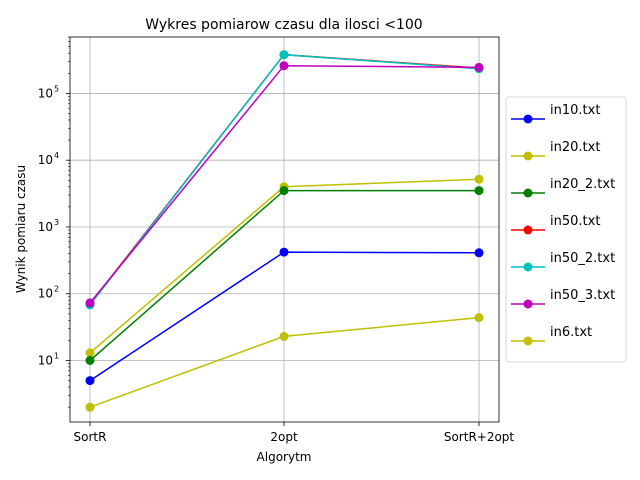 This screenshot has height=480, width=640. I want to click on legend-label: in10.txt, so click(575, 110).